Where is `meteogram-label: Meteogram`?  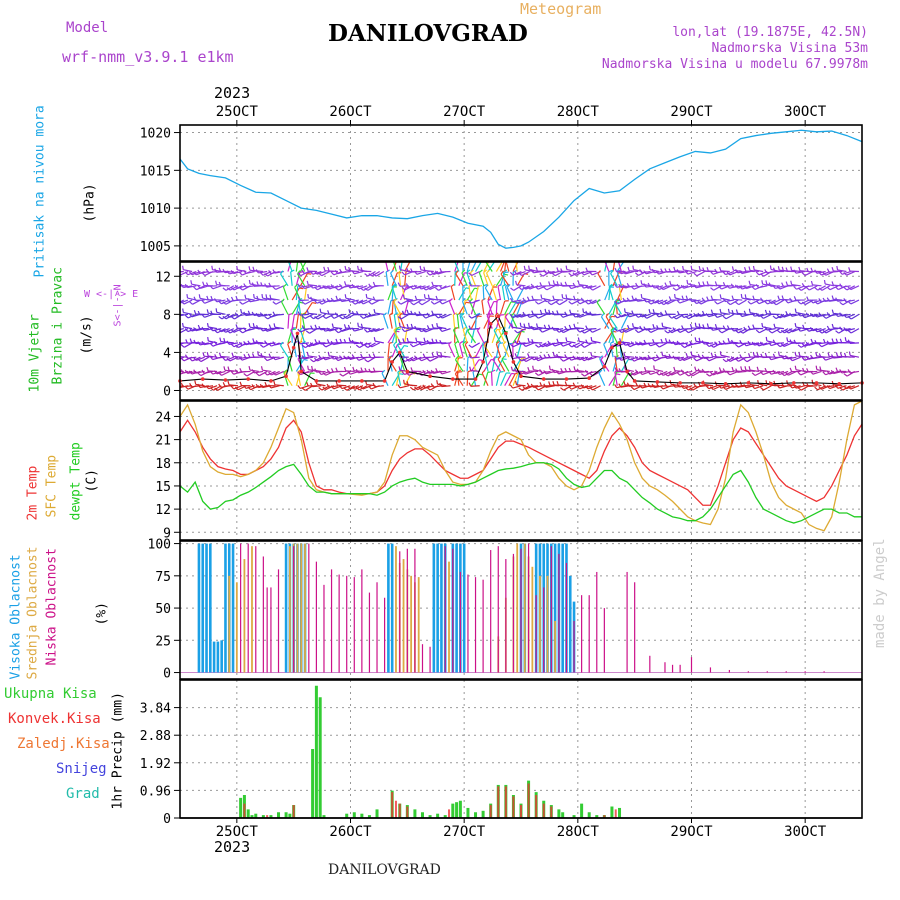
meteogram-label: Meteogram is located at coordinates (561, 9).